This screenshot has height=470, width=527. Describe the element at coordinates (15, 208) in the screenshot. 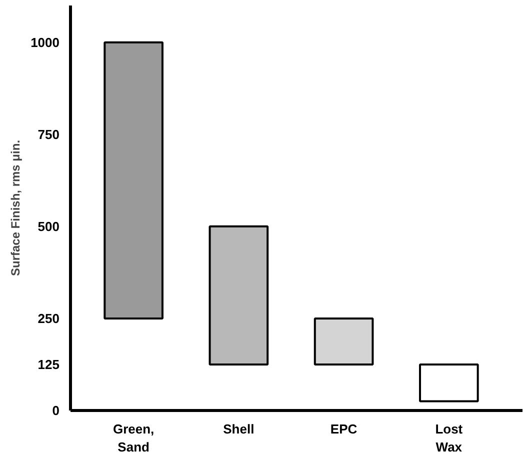

I see `y-axis-title: Surface Finish, rms μin.` at that location.